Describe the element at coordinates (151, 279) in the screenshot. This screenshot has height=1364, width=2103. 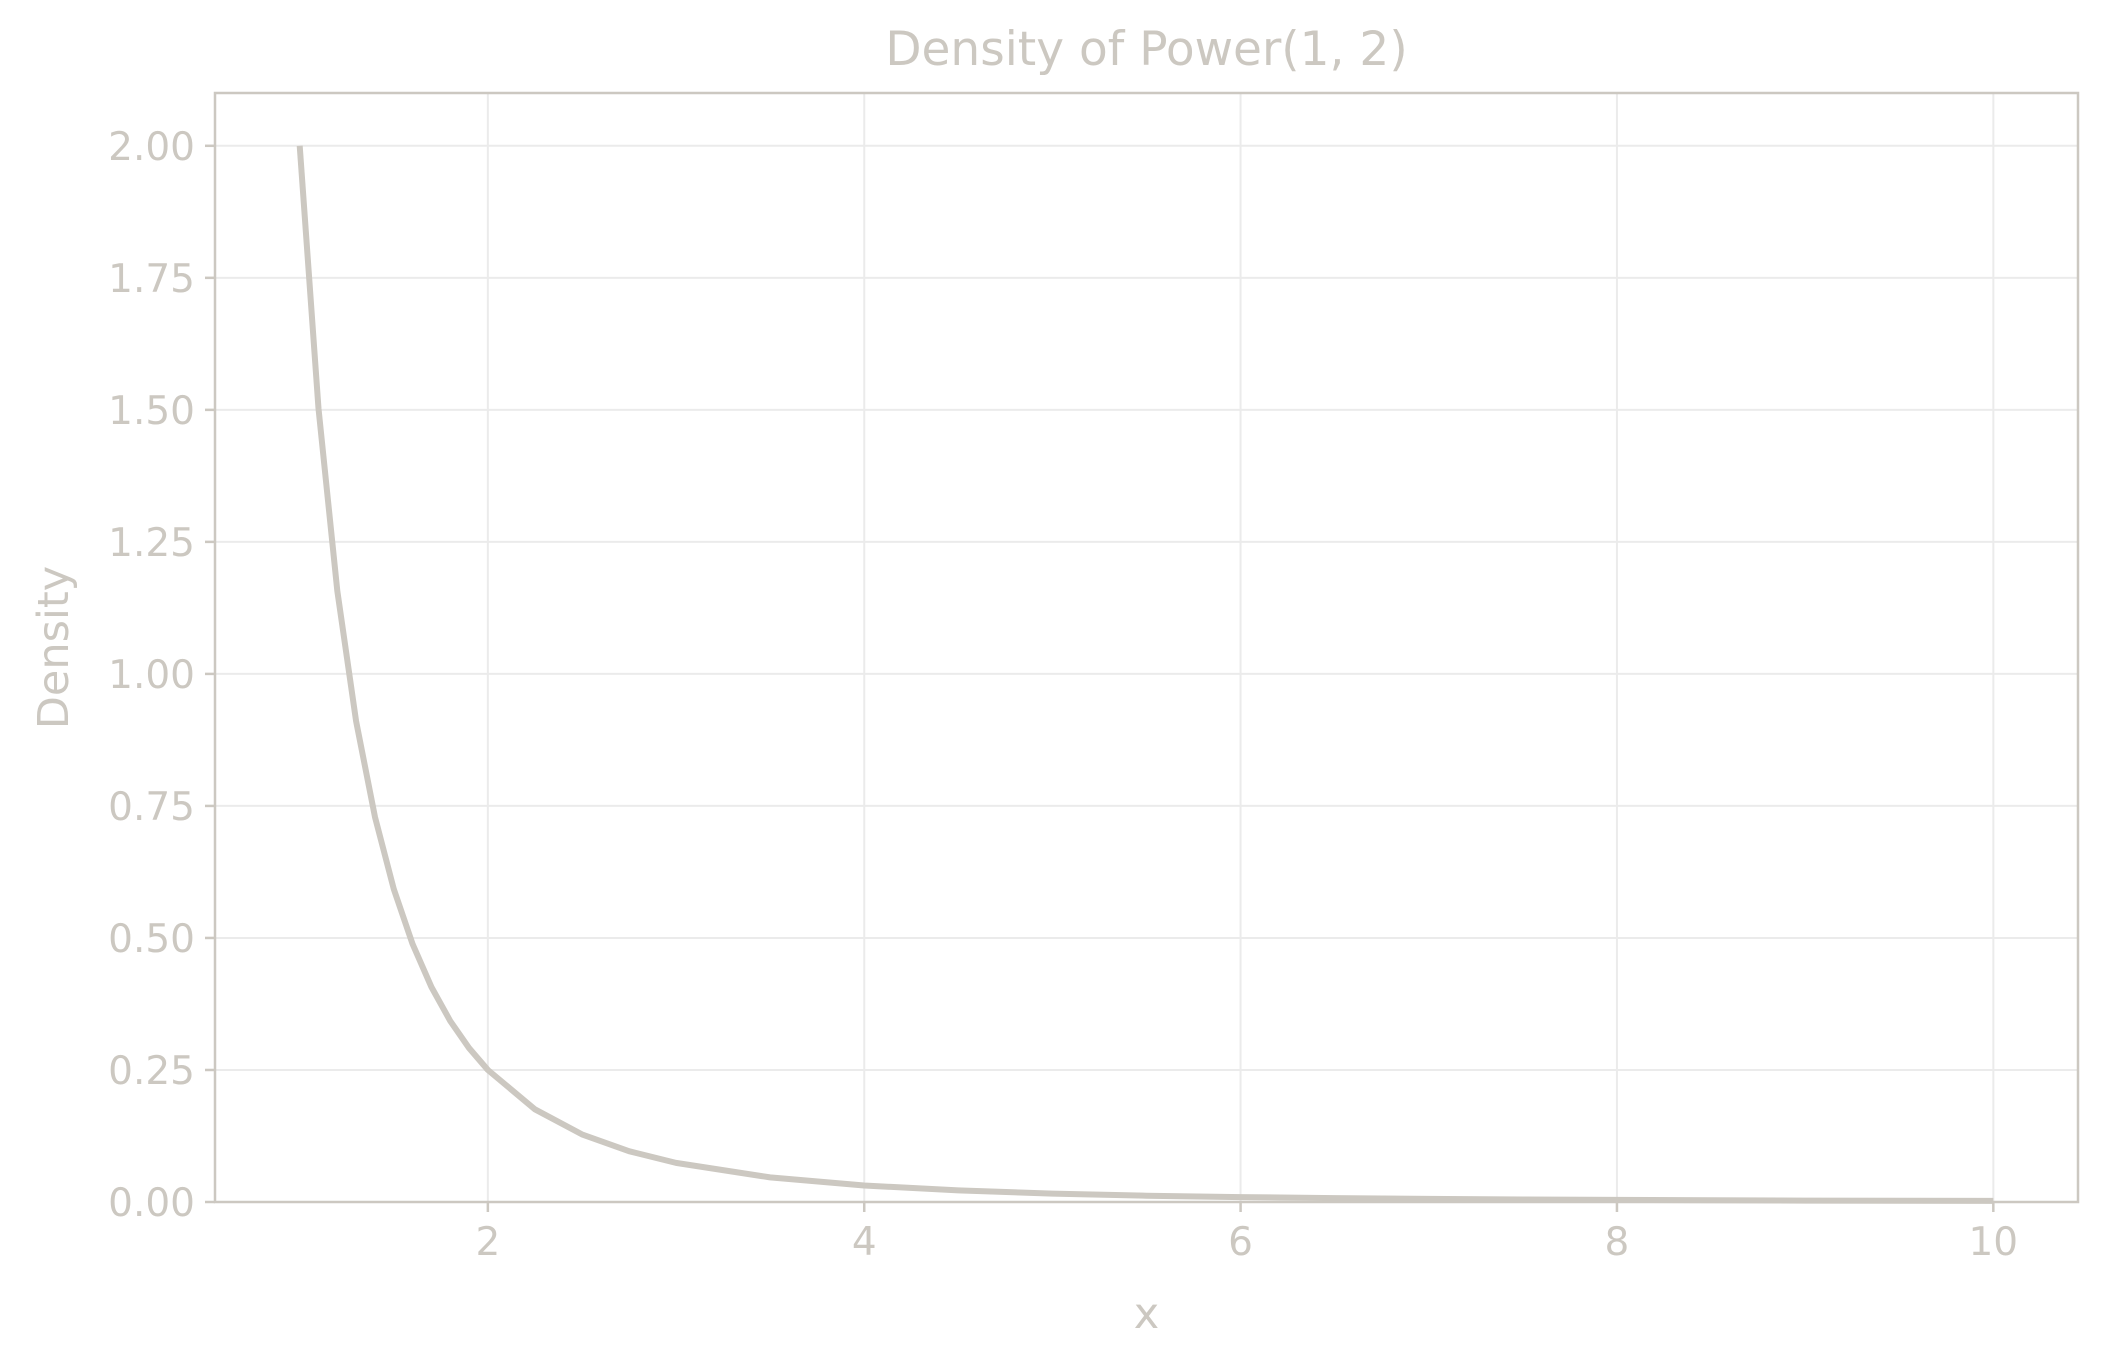
I see `y-tick-label: 1.75` at that location.